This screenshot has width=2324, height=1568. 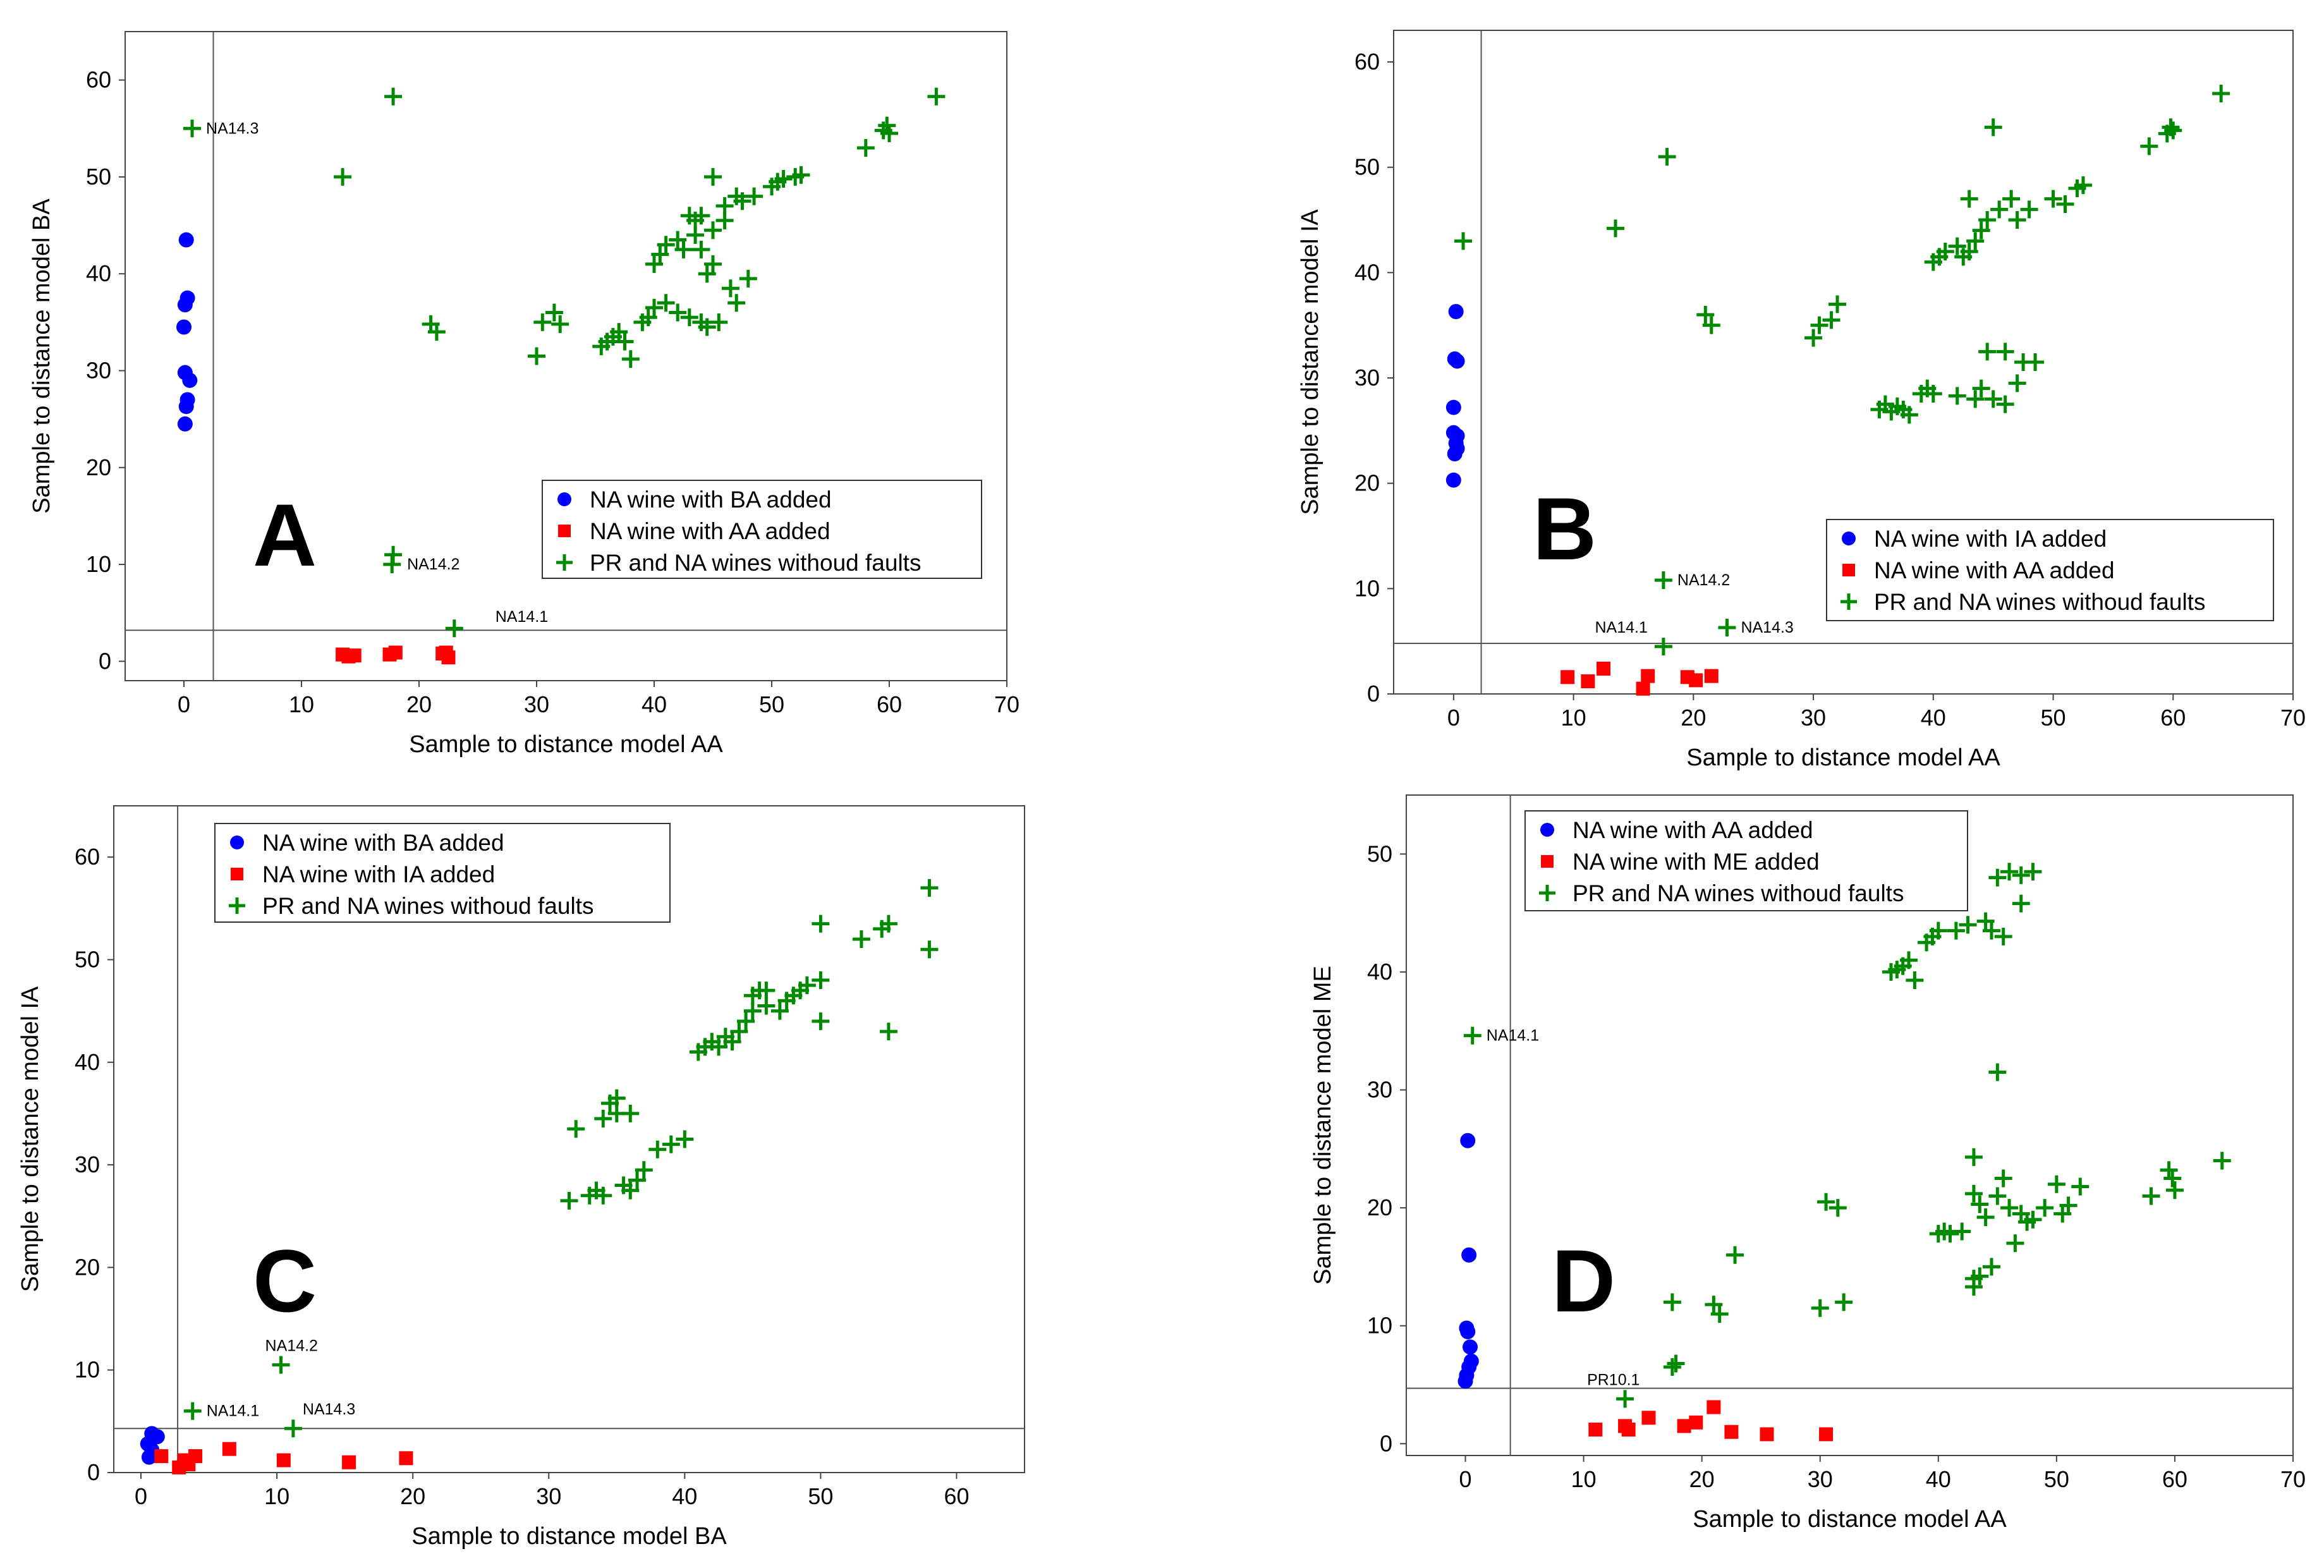 What do you see at coordinates (433, 564) in the screenshot?
I see `point-annotation: NA14.2` at bounding box center [433, 564].